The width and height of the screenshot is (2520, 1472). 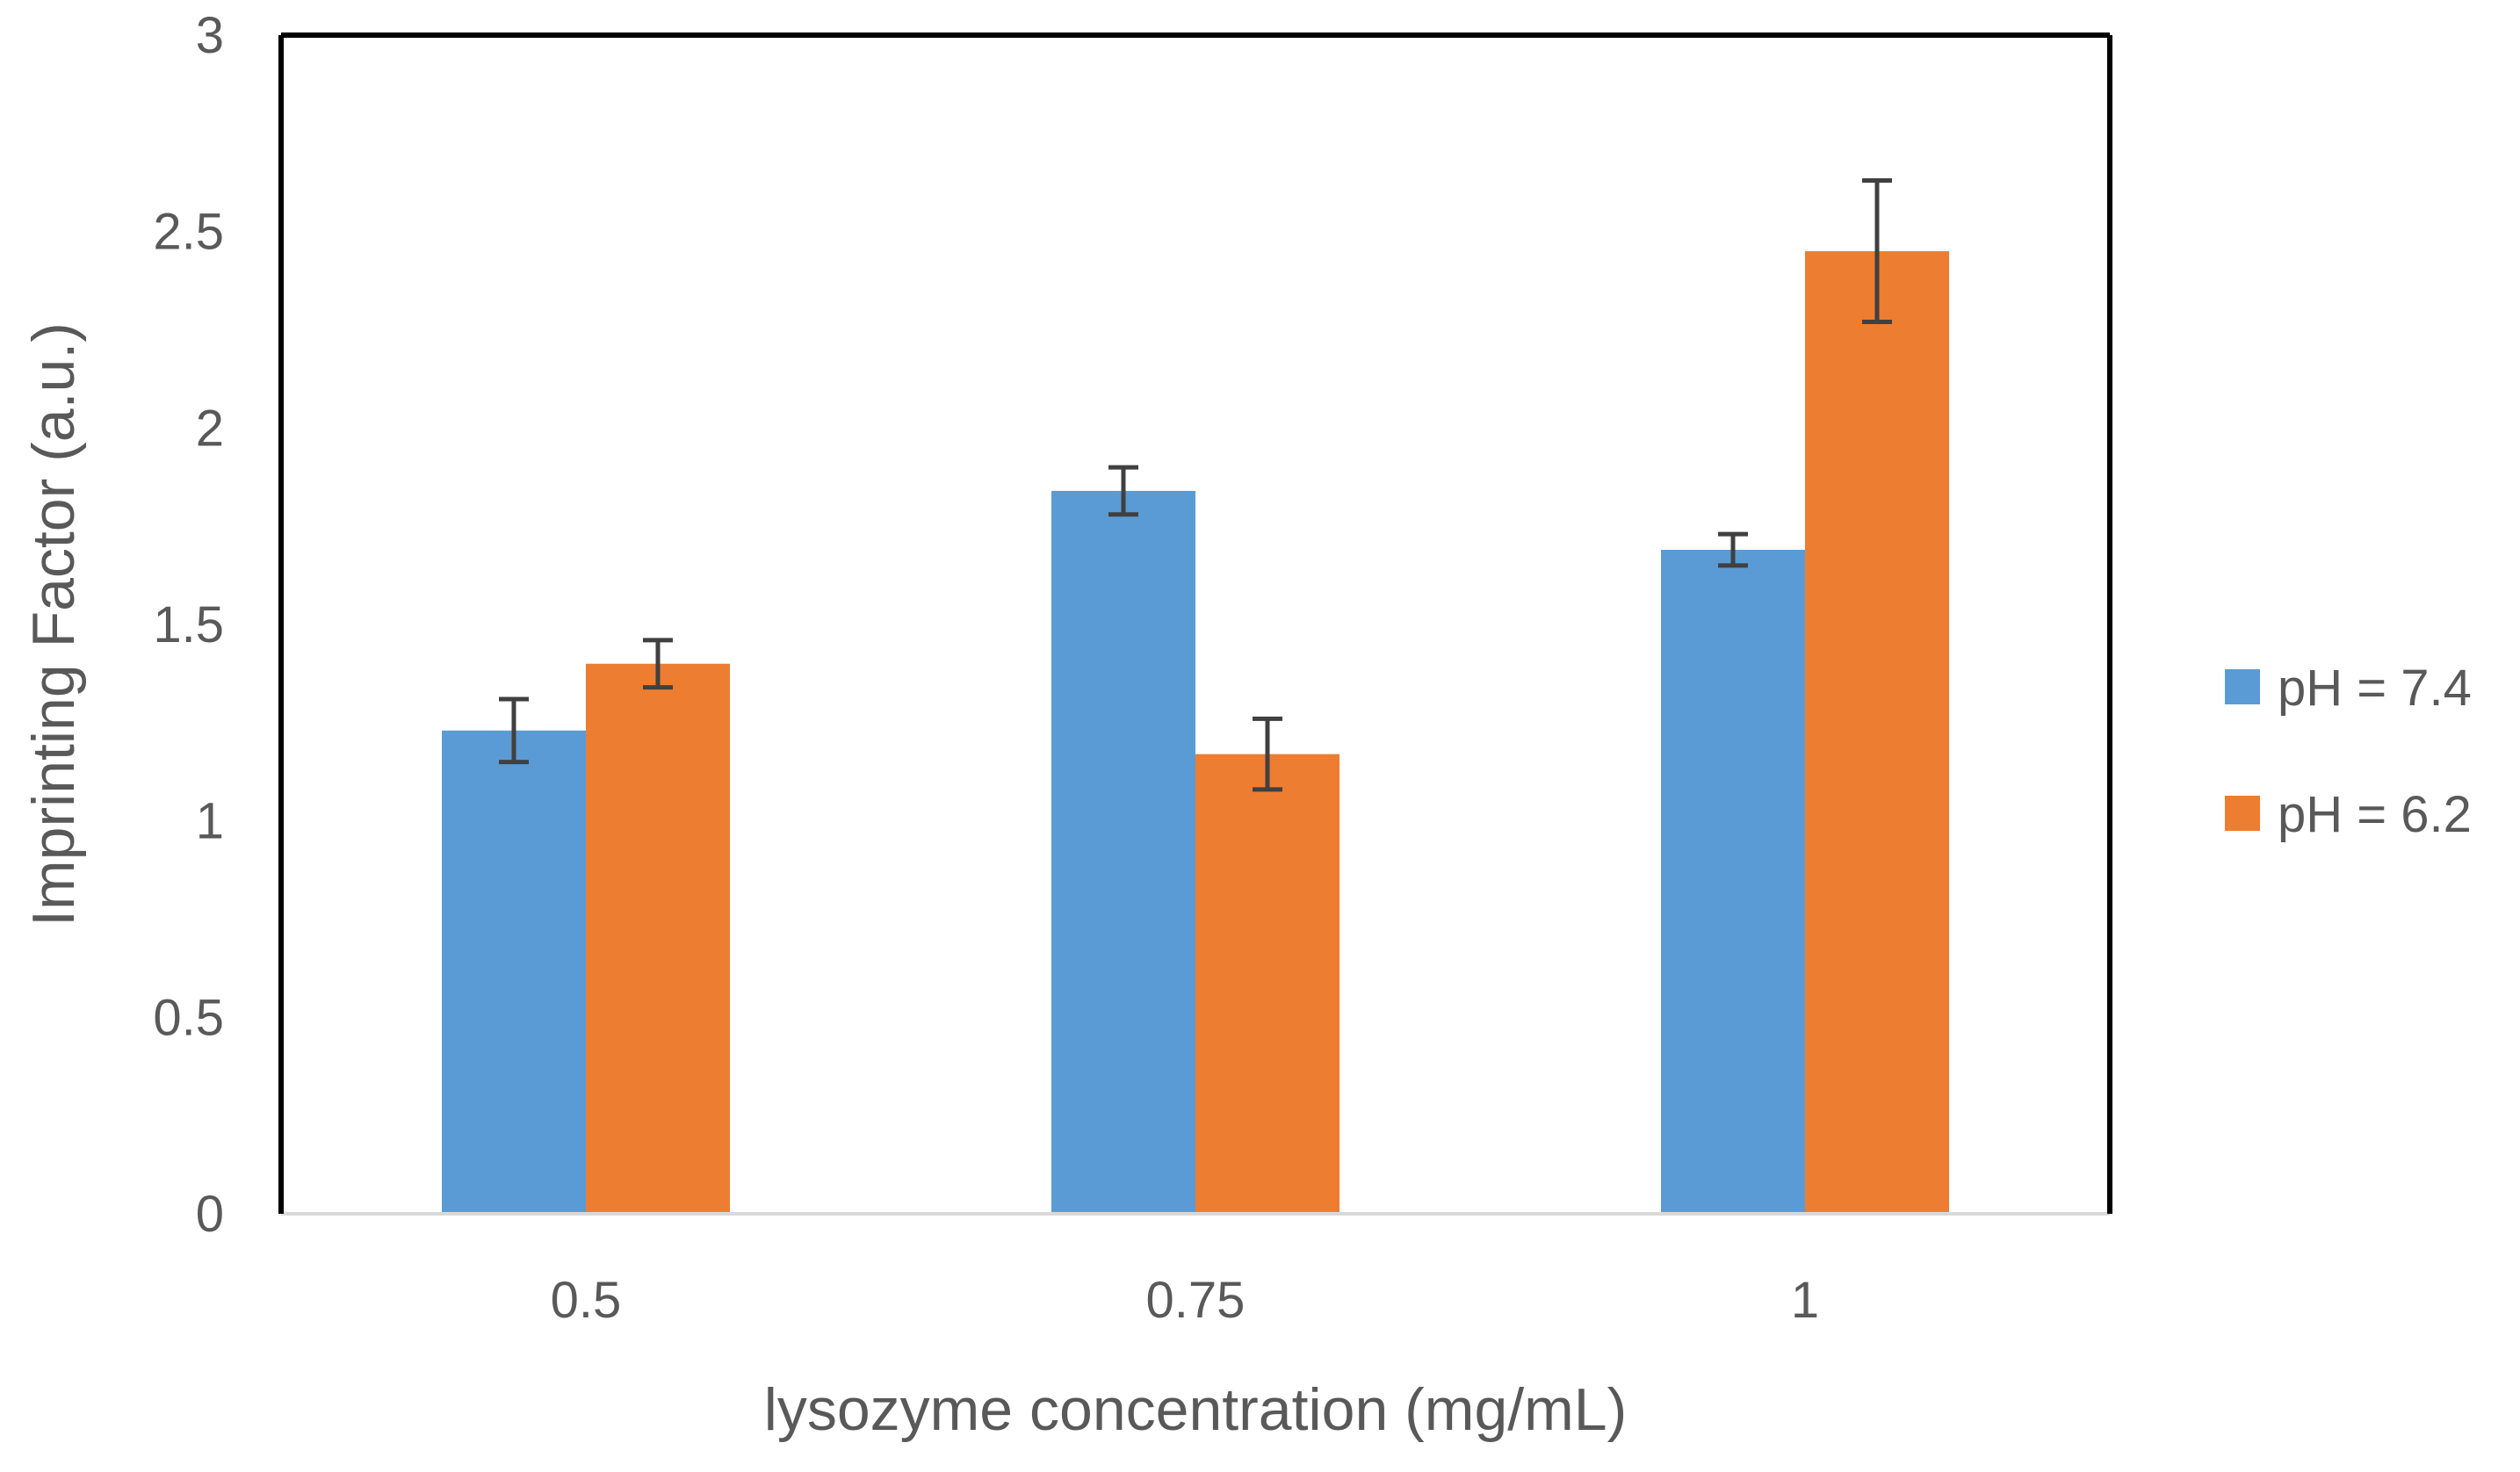 What do you see at coordinates (210, 428) in the screenshot?
I see `y-tick-label: 2` at bounding box center [210, 428].